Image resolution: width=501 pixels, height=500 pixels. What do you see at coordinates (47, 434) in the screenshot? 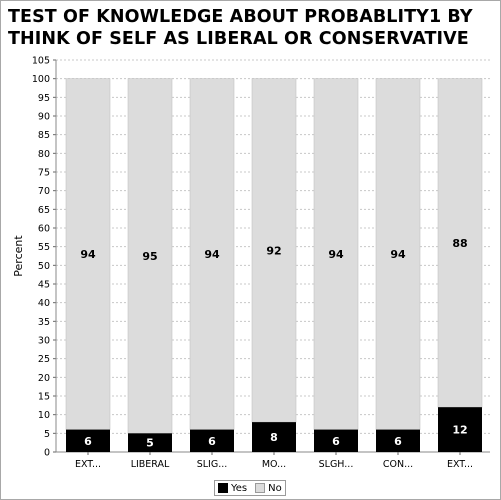
I see `y-tick-label: 5` at bounding box center [47, 434].